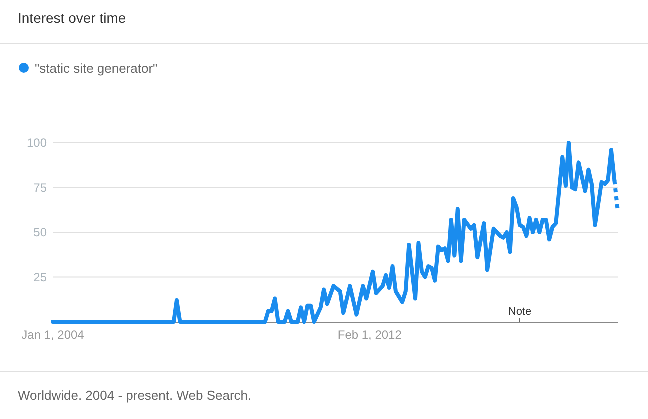 This screenshot has height=419, width=648. I want to click on x-tick-label: Feb 1, 2012, so click(370, 335).